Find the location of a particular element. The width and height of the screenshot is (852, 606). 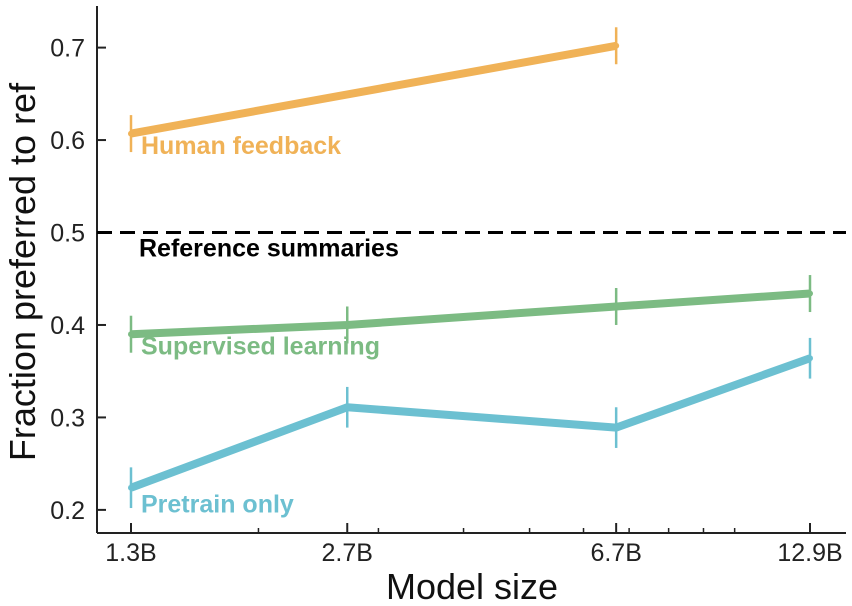

series-label: Human feedback is located at coordinates (241, 146).